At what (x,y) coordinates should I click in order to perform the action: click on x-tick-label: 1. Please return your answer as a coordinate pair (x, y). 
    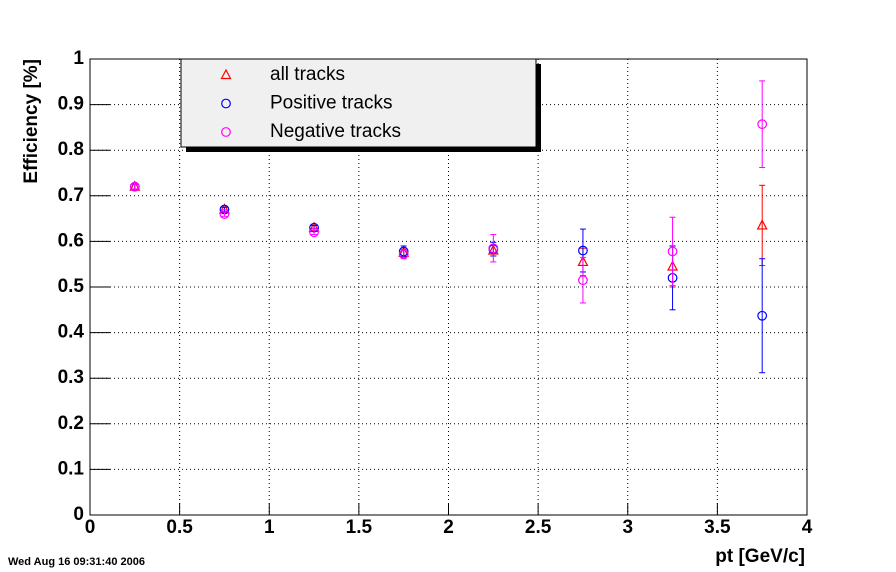
    Looking at the image, I should click on (269, 527).